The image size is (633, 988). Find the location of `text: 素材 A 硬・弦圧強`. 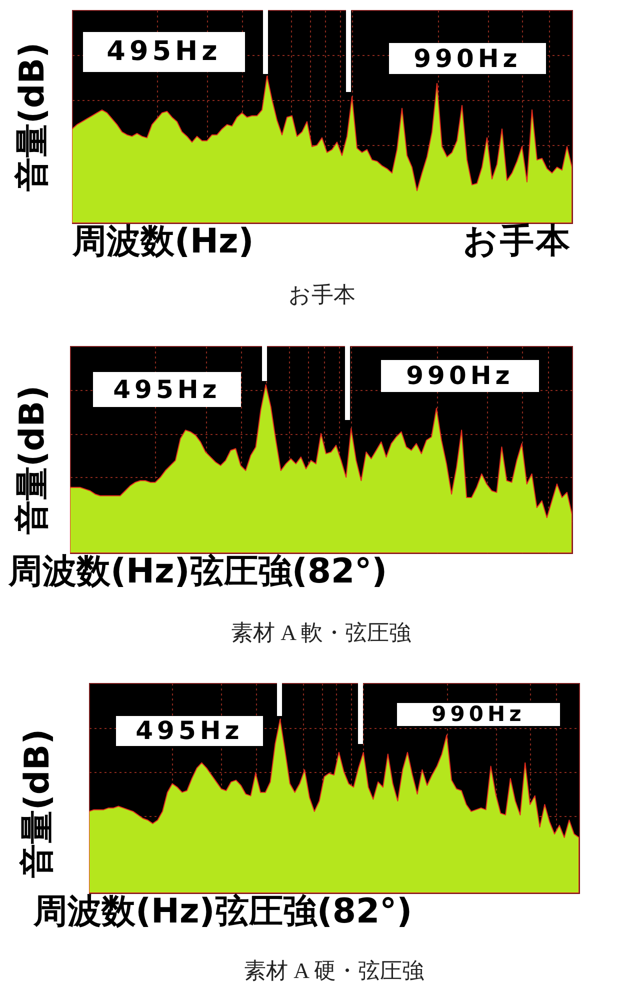

text: 素材 A 硬・弦圧強 is located at coordinates (334, 970).